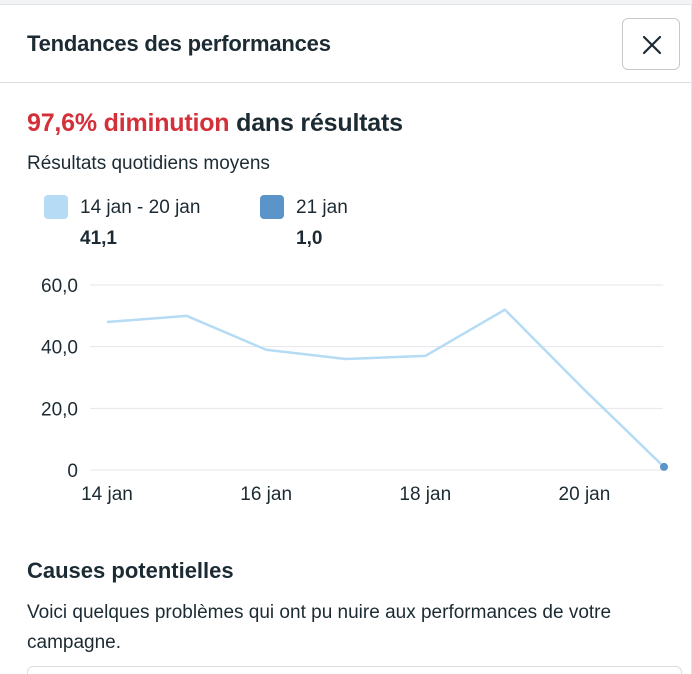 The width and height of the screenshot is (692, 674). Describe the element at coordinates (346, 349) in the screenshot. I see `series-line-previous` at that location.